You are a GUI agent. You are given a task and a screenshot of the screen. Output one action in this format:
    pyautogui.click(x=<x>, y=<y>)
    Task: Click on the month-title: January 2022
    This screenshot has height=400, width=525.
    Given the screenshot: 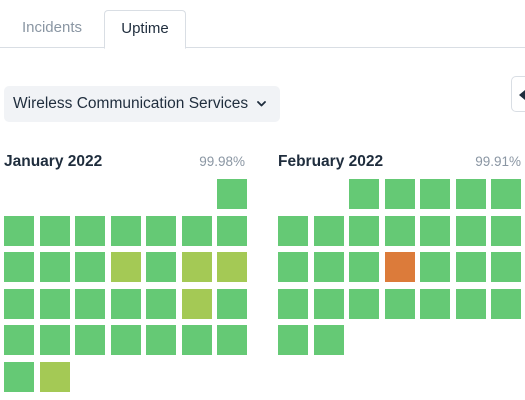 What is the action you would take?
    pyautogui.click(x=53, y=161)
    